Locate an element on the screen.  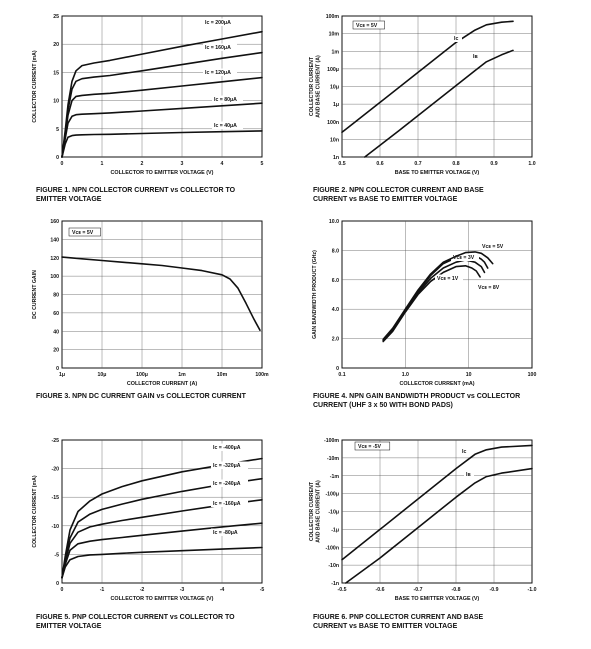
y-tick-label: 1μ is located at coordinates (336, 105).